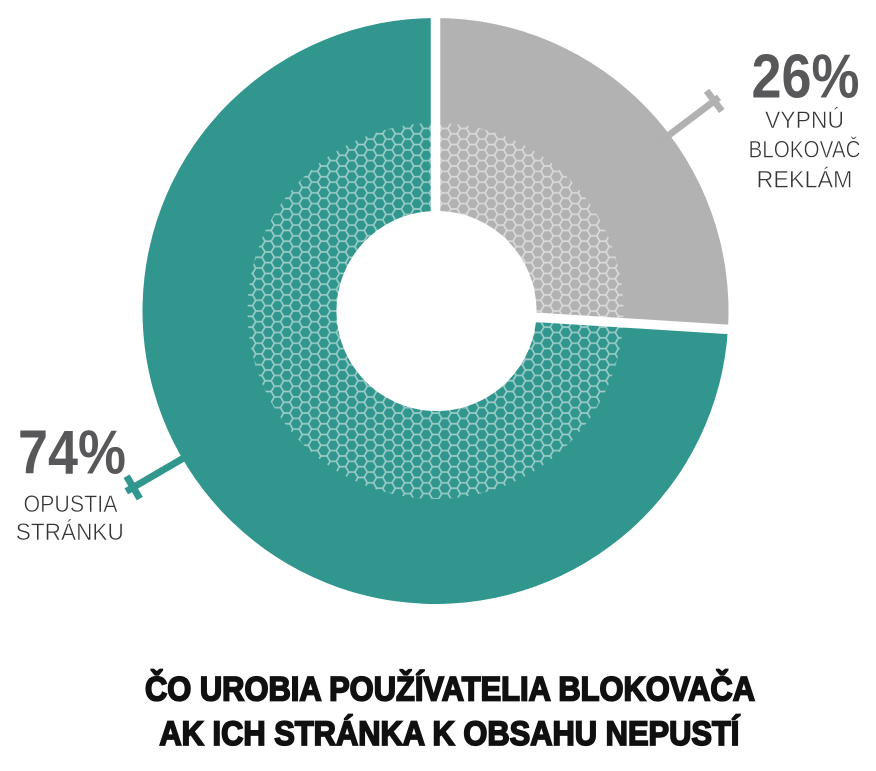  Describe the element at coordinates (804, 120) in the screenshot. I see `svg-text: VYPNÚ` at that location.